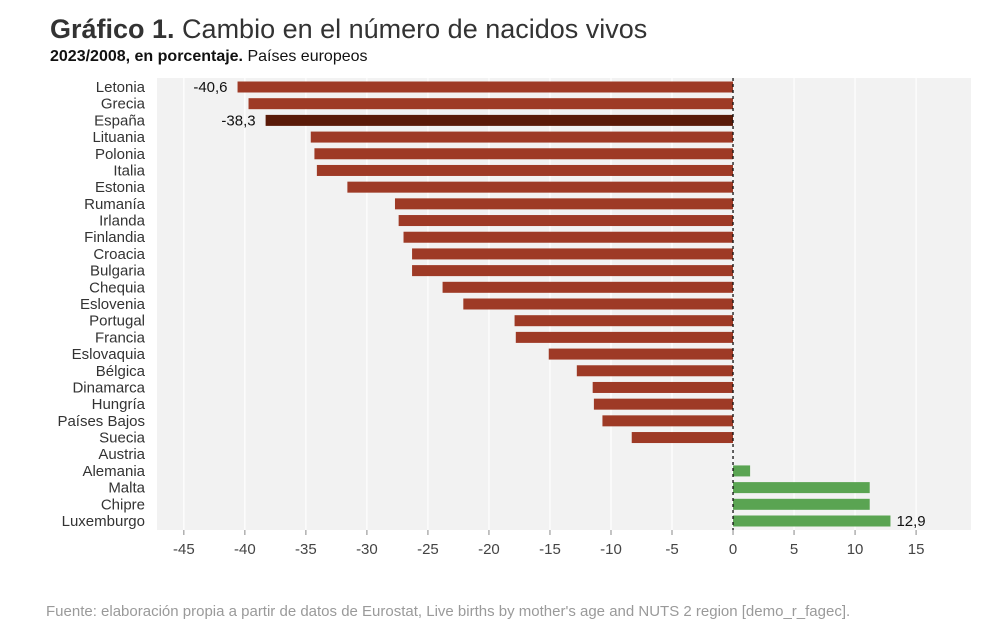  Describe the element at coordinates (120, 154) in the screenshot. I see `category-label: Polonia` at that location.